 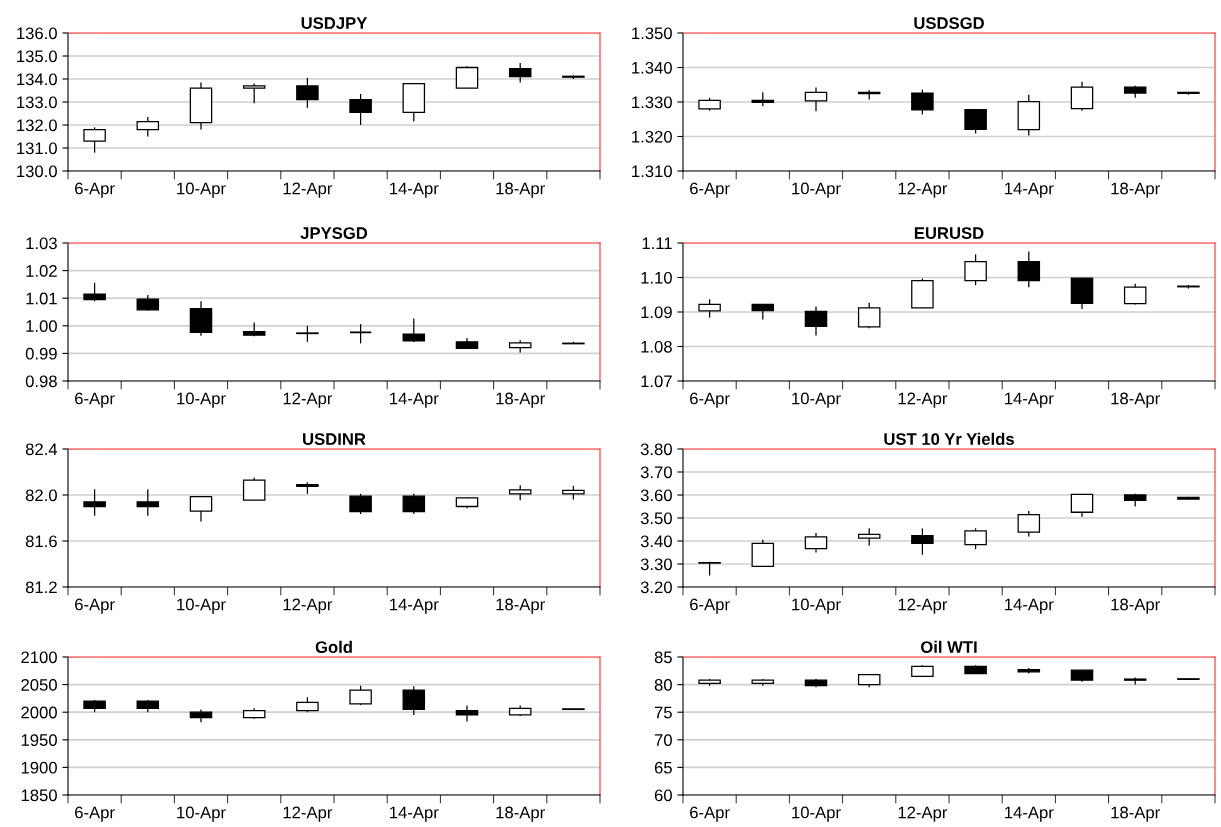 What do you see at coordinates (39, 740) in the screenshot?
I see `y-tick-label: 1950` at bounding box center [39, 740].